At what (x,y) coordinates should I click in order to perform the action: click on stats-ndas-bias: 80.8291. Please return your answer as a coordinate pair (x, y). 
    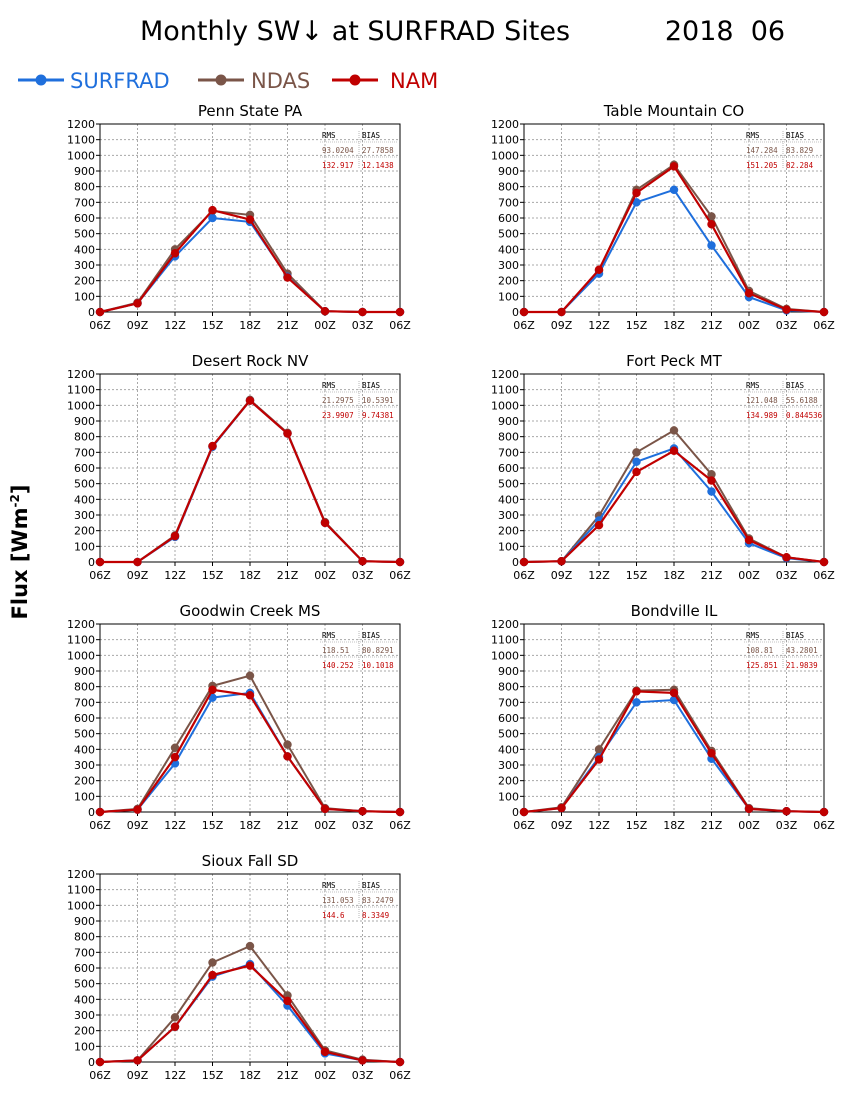
    Looking at the image, I should click on (378, 650).